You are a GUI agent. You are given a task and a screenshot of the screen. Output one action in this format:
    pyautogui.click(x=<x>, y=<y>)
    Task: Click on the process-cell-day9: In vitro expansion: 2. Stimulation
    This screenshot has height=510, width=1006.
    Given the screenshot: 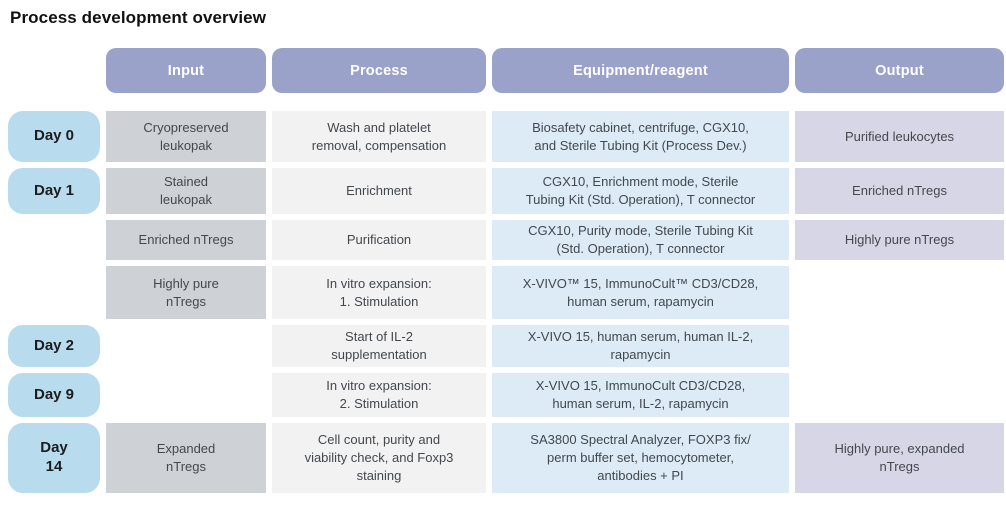 What is the action you would take?
    pyautogui.click(x=379, y=395)
    